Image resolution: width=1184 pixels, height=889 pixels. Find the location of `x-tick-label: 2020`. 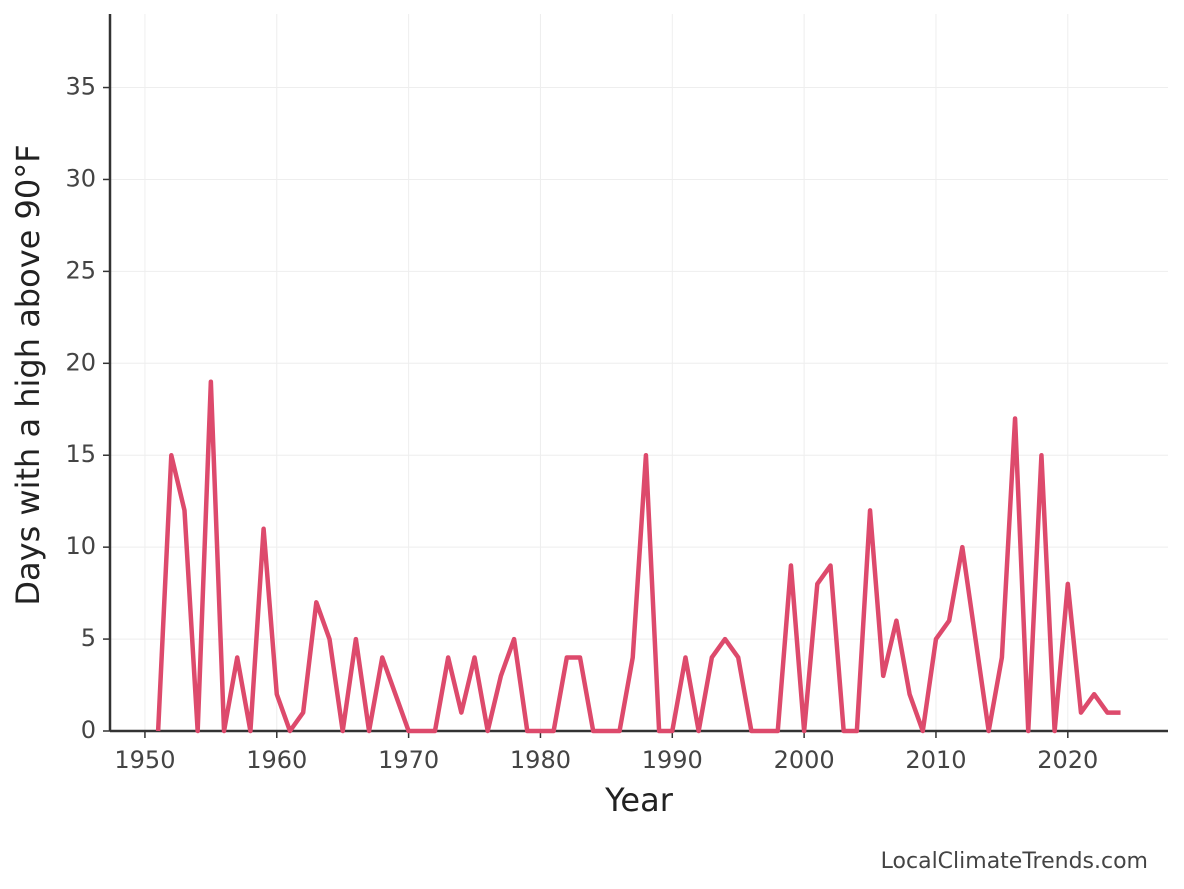

x-tick-label: 2020 is located at coordinates (1067, 760).